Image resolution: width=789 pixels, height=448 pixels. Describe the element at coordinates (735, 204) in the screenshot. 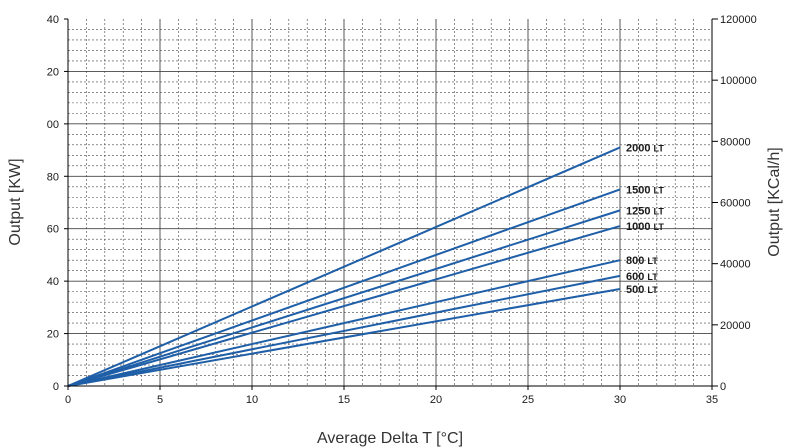

I see `y2-tick-label: 60000` at that location.